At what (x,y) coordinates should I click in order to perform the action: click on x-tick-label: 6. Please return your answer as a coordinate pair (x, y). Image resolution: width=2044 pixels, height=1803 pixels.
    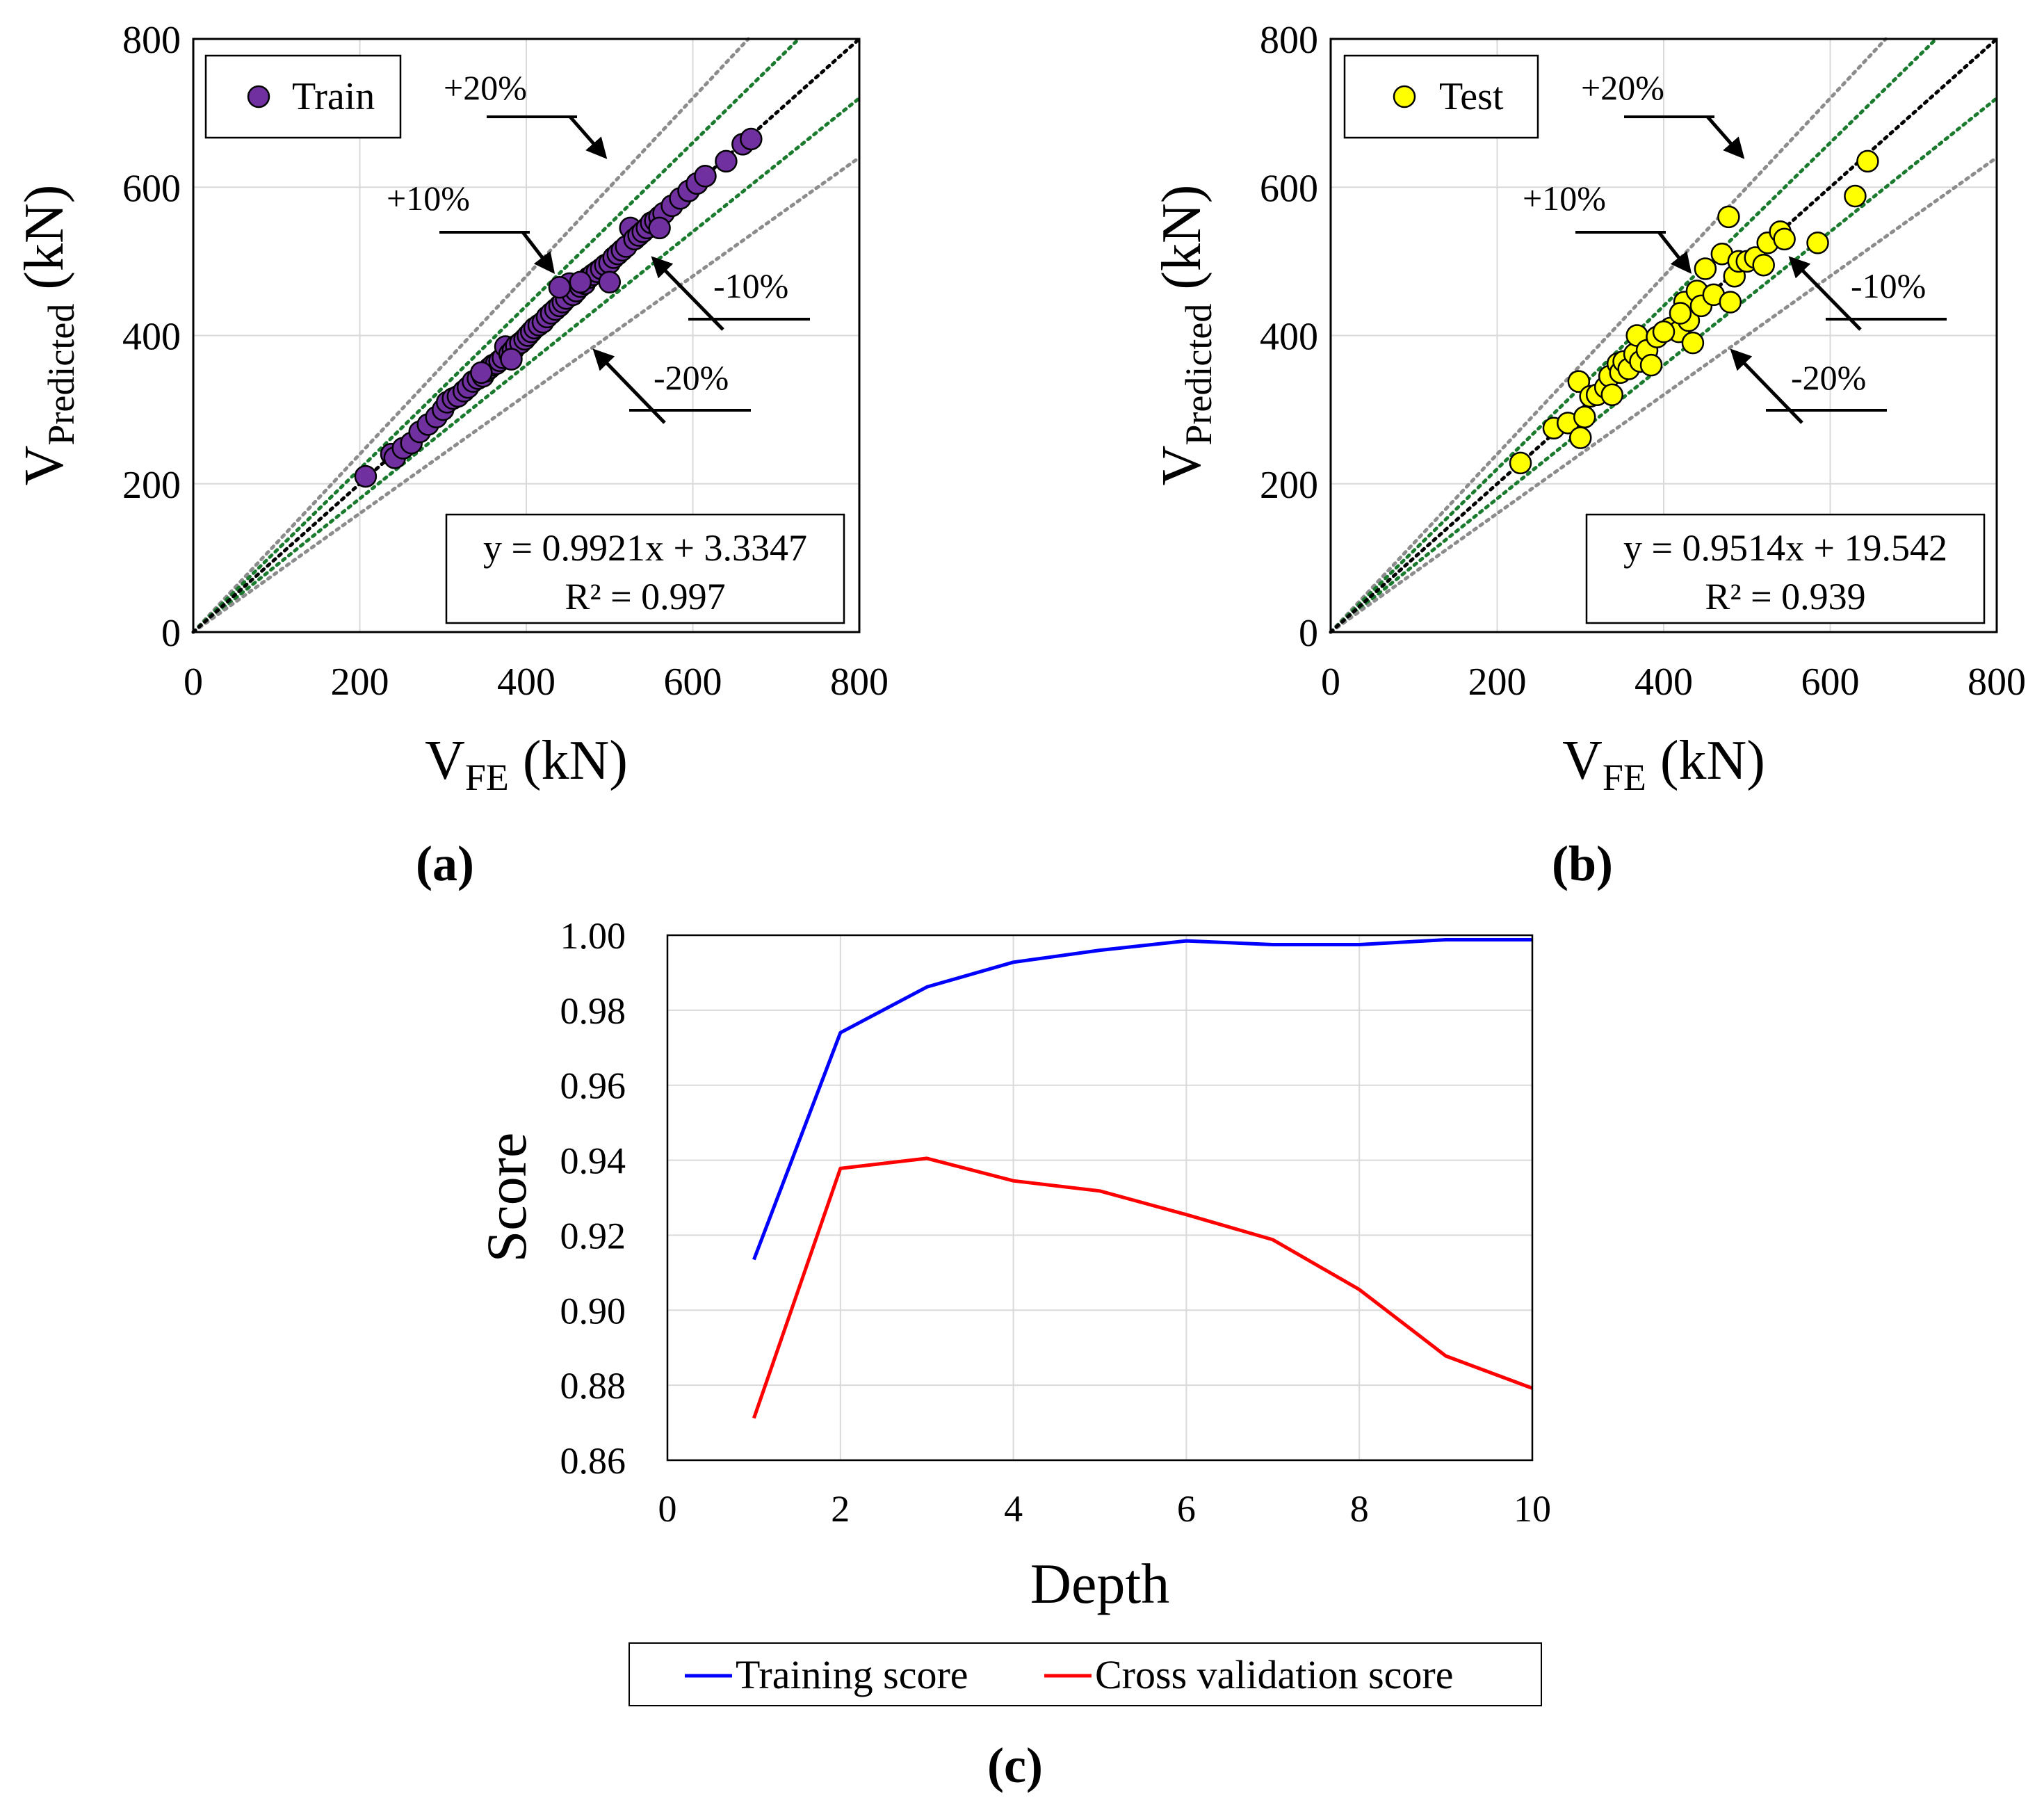
    Looking at the image, I should click on (1186, 1509).